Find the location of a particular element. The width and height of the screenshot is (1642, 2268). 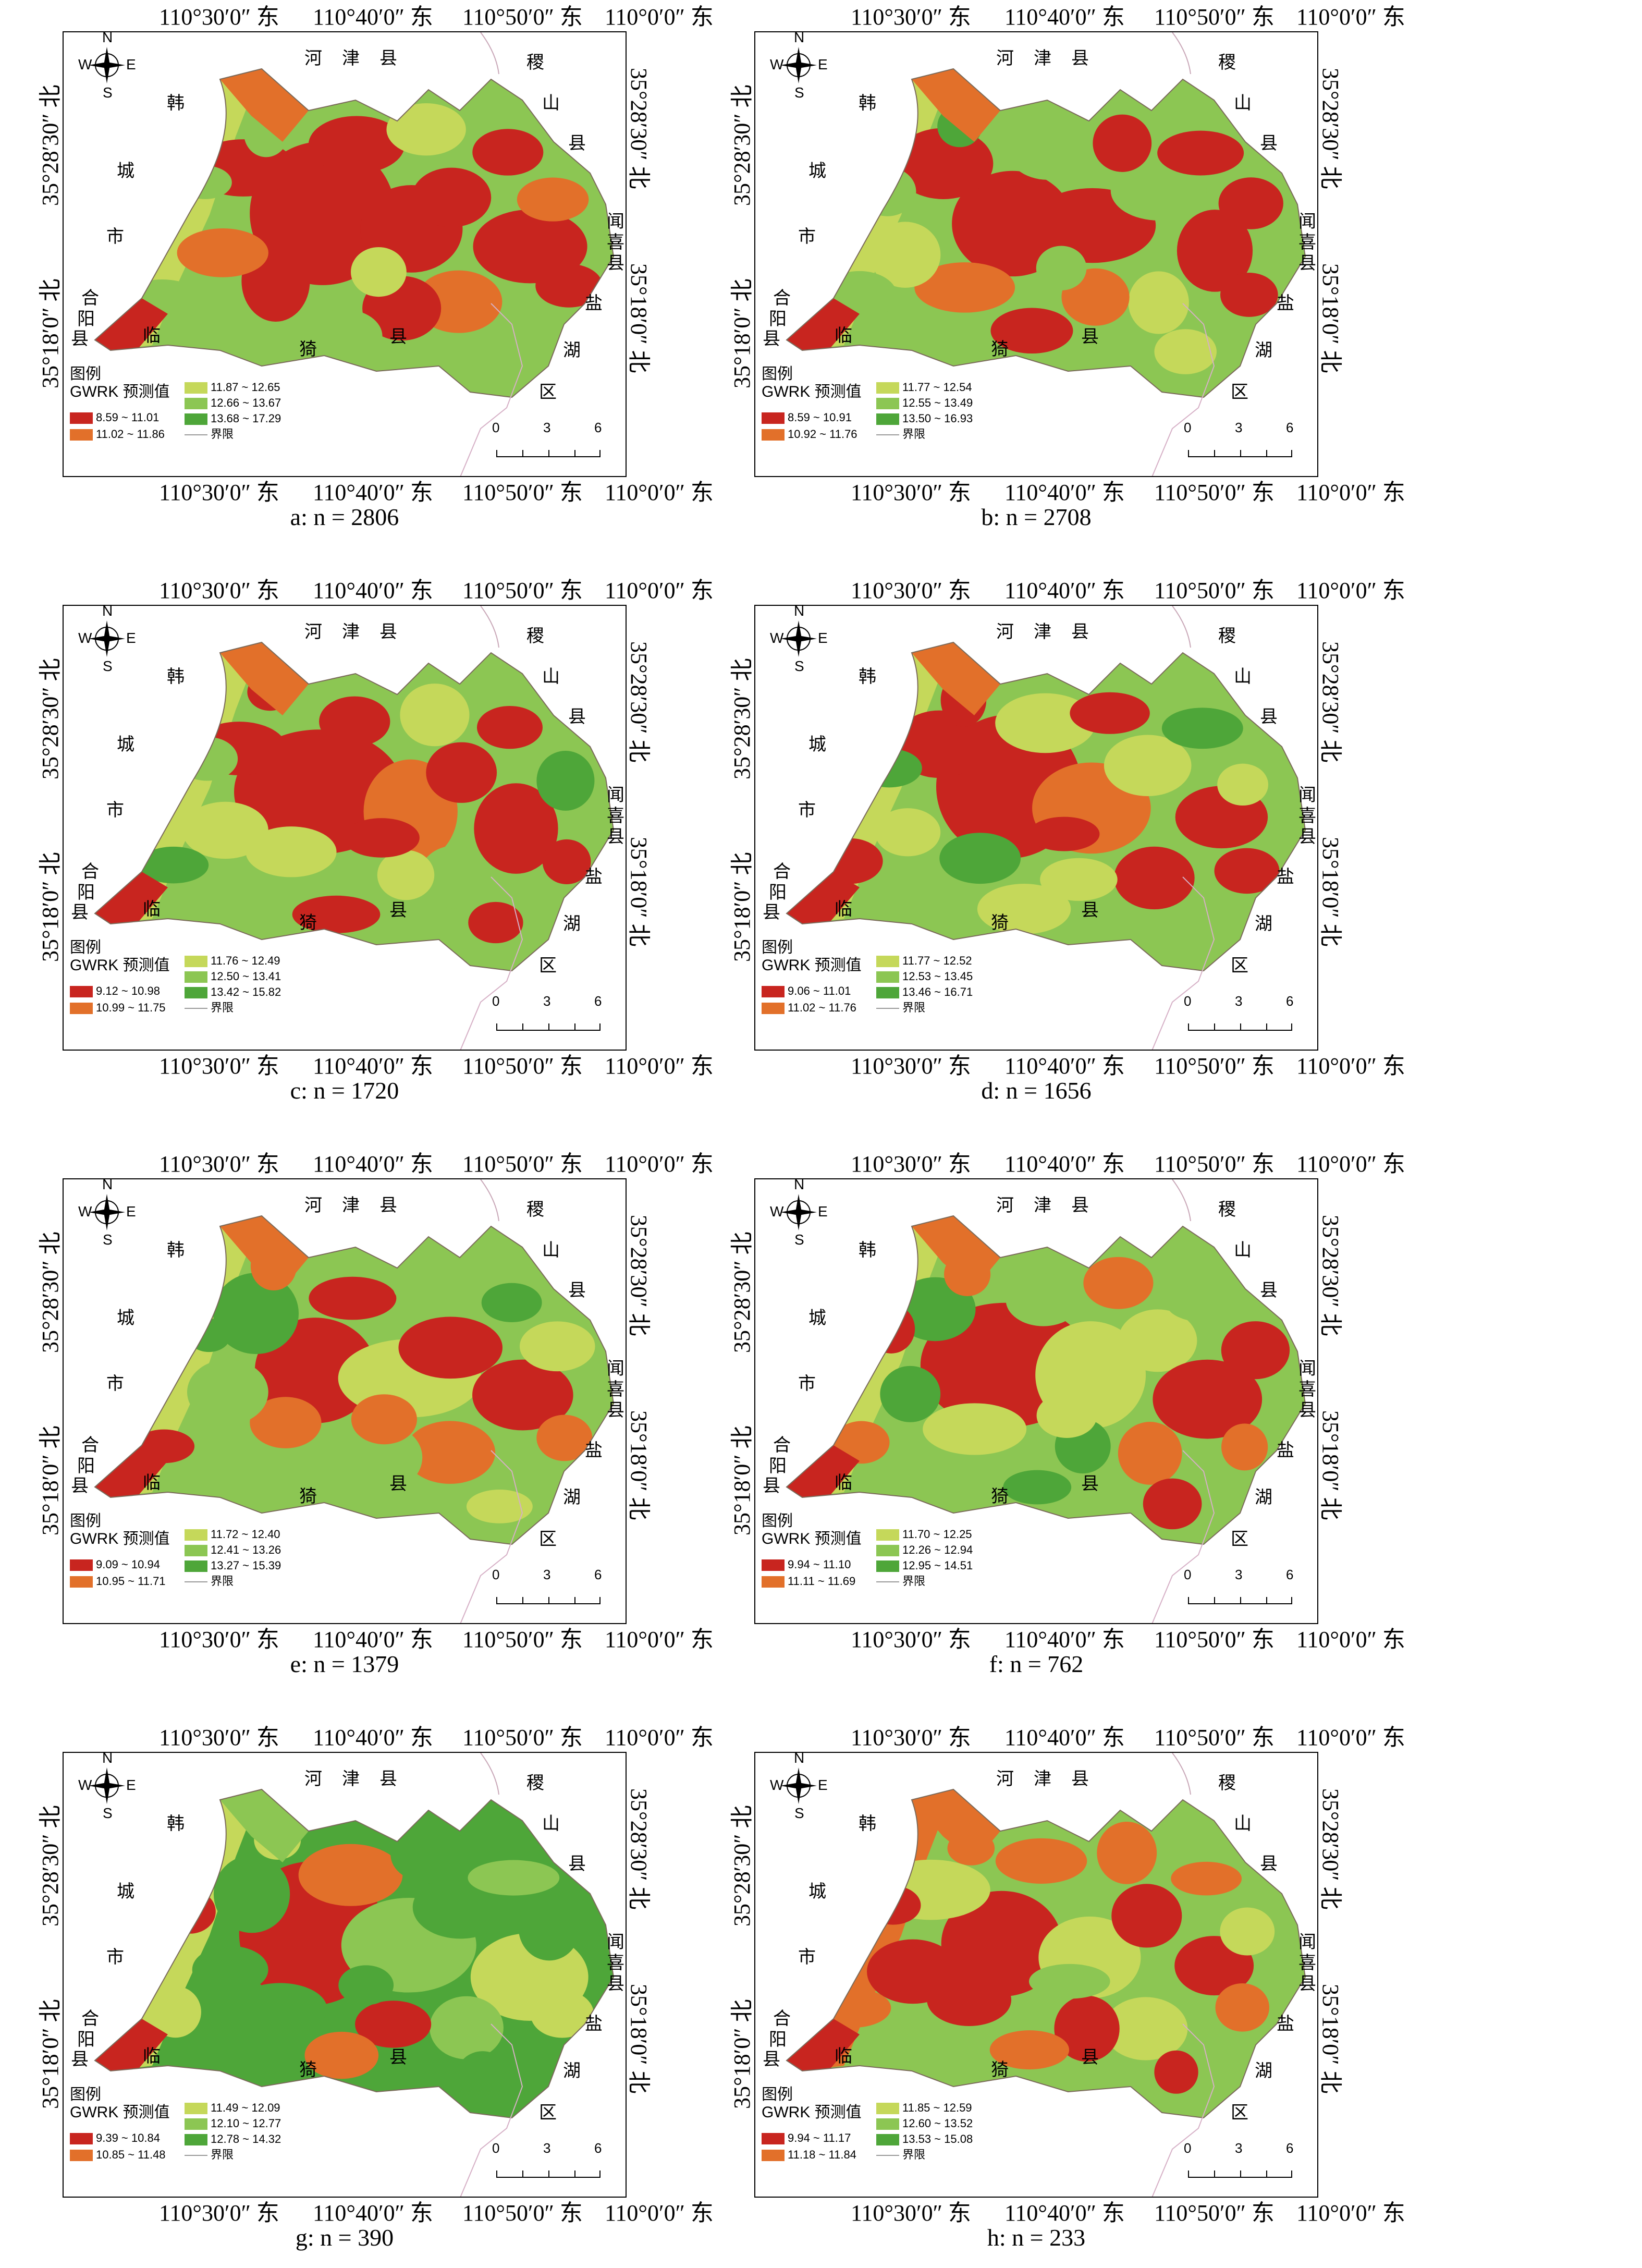

label-linyi-3: 县 is located at coordinates (1090, 2057).